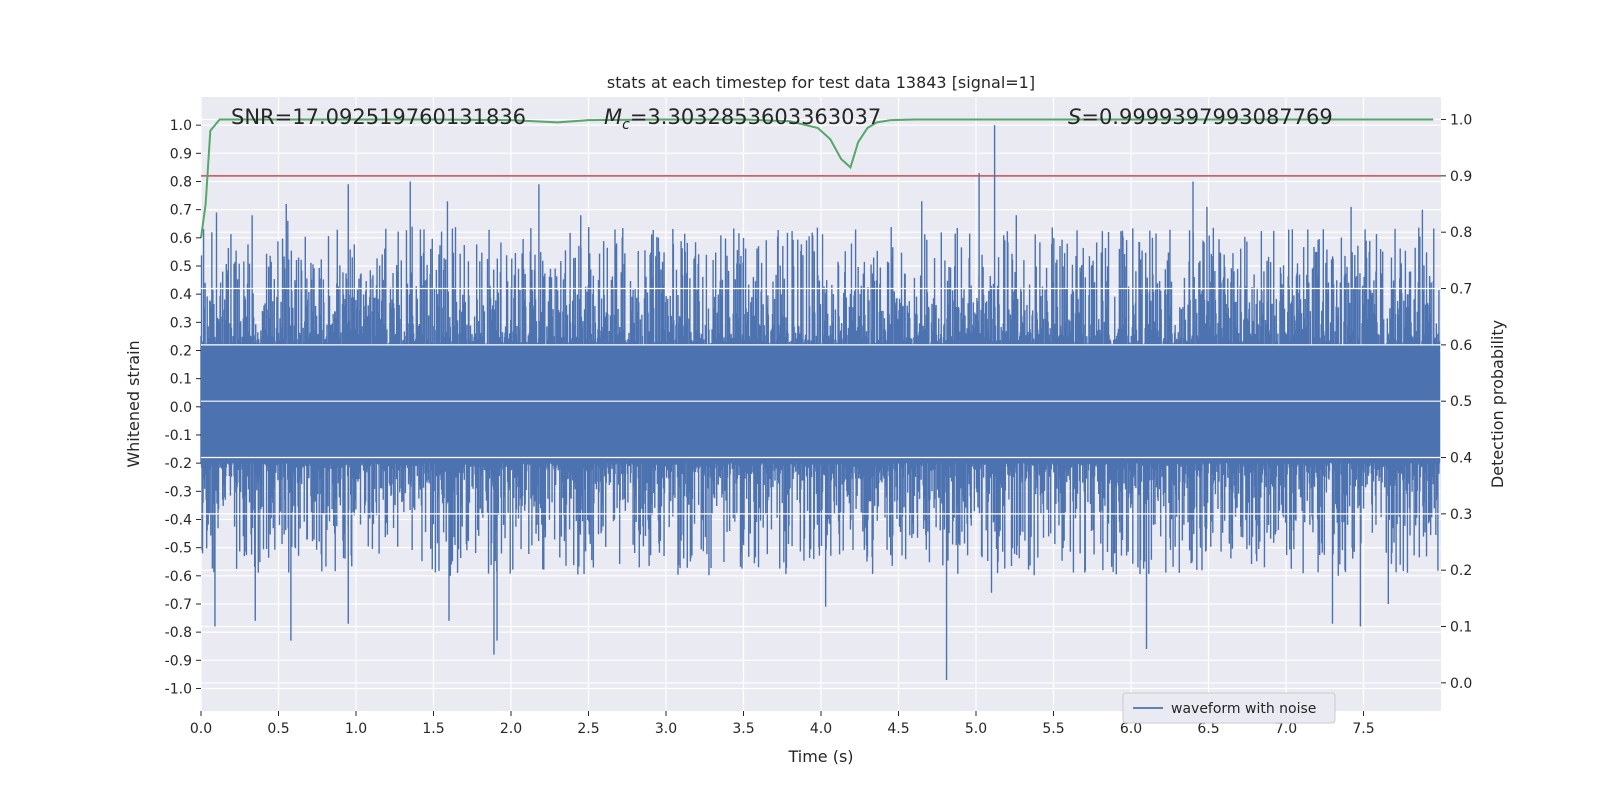  Describe the element at coordinates (1461, 402) in the screenshot. I see `y-tick-label-right: 0.5` at that location.